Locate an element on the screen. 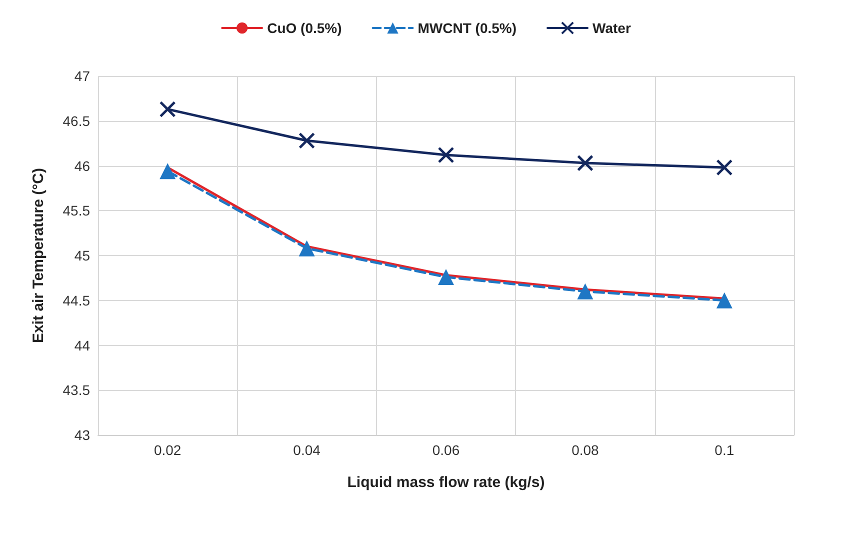 This screenshot has width=852, height=533. x-tick-label: 0.08 is located at coordinates (586, 450).